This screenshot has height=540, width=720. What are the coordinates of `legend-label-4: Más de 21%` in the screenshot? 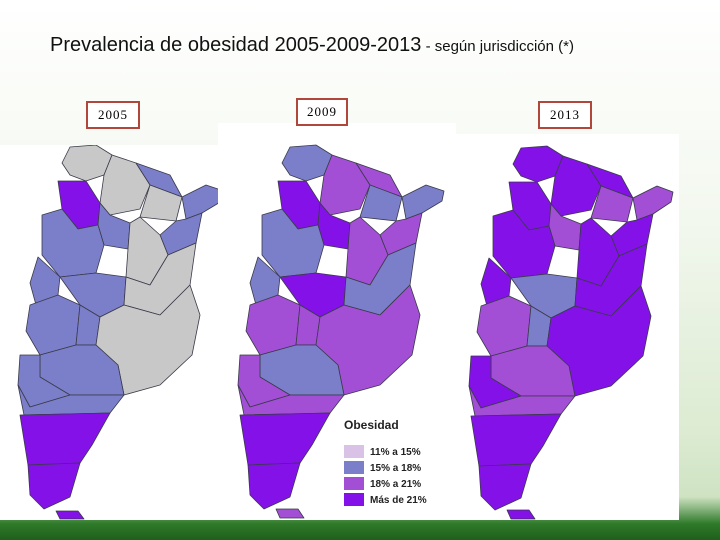 It's located at (398, 500).